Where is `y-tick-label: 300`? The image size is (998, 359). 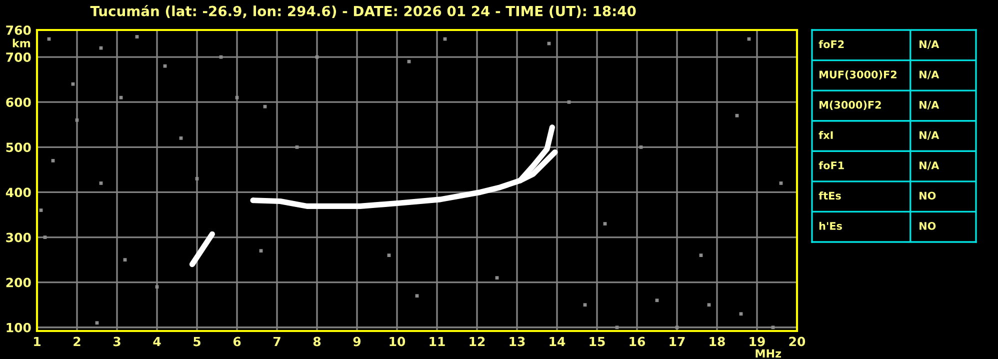 y-tick-label: 300 is located at coordinates (18, 237).